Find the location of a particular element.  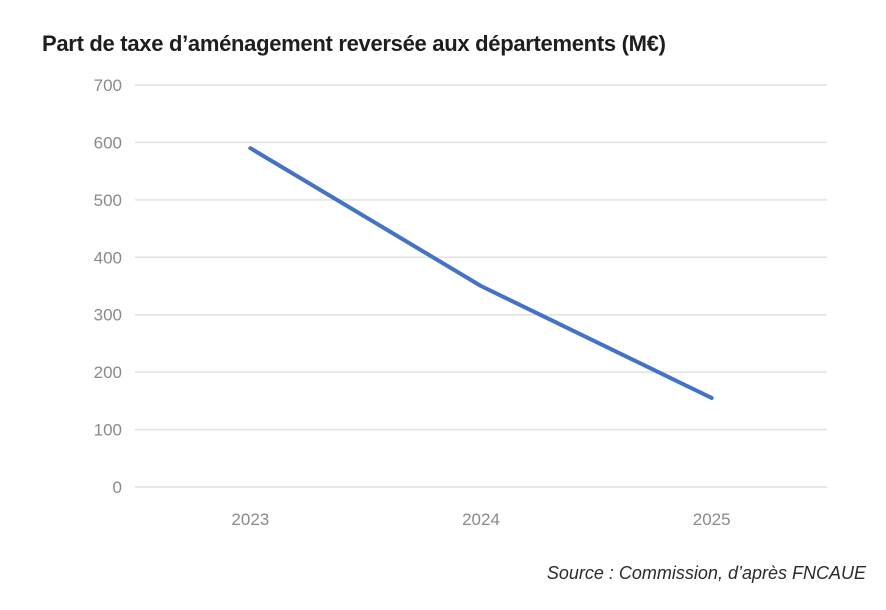

source-caption: Source : Commission, d’après FNCAUE is located at coordinates (706, 573).